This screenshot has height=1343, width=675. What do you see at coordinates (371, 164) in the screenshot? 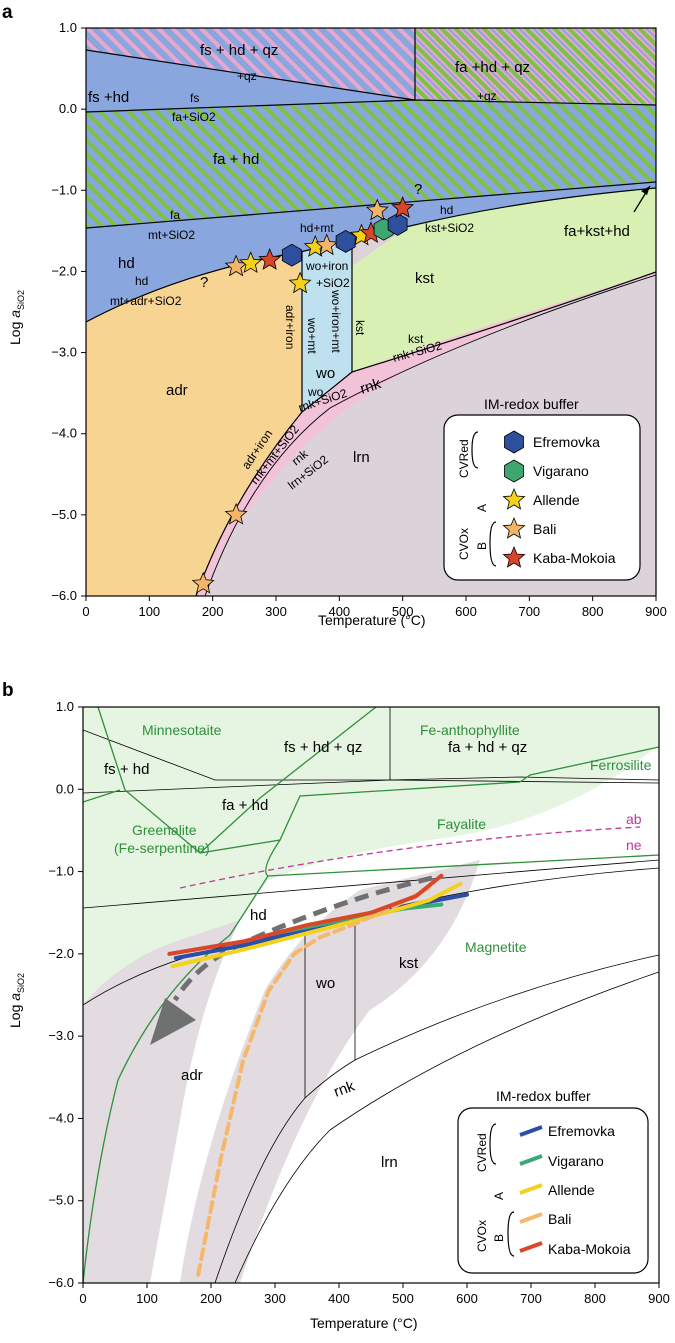
I see `fa-hd-field` at bounding box center [371, 164].